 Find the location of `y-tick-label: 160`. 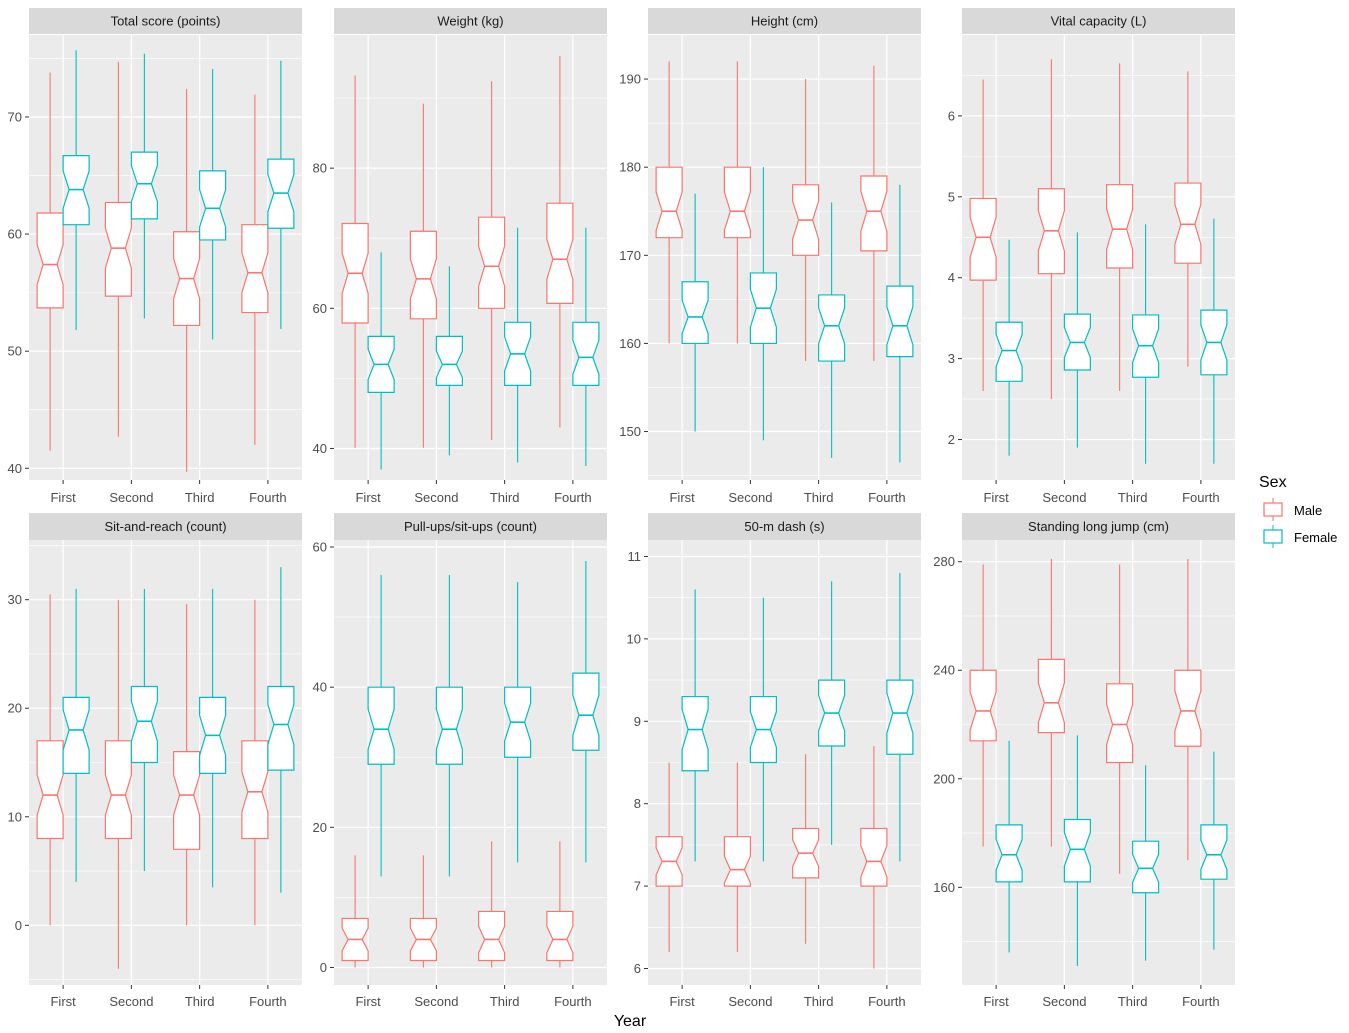

y-tick-label: 160 is located at coordinates (630, 343).